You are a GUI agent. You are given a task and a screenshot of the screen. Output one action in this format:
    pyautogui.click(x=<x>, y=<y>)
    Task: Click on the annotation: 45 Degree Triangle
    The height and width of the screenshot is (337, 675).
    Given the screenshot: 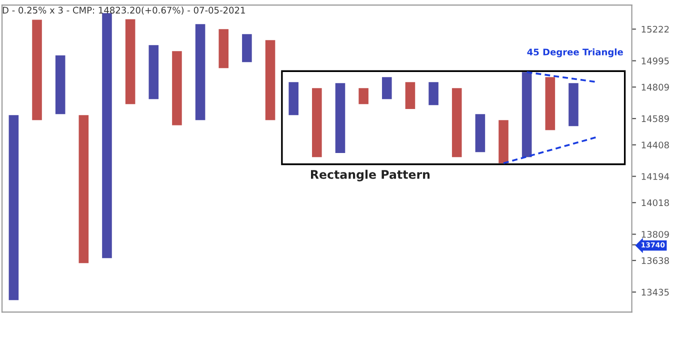 What is the action you would take?
    pyautogui.click(x=575, y=53)
    